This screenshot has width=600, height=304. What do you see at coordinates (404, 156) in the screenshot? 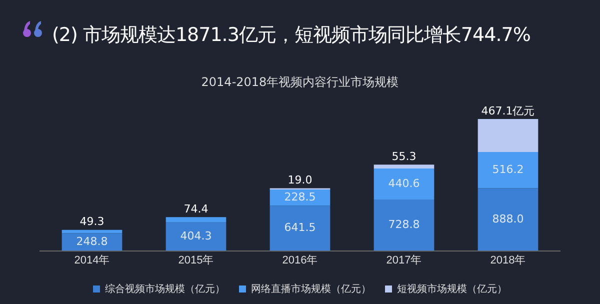
I see `data-label: 55.3` at bounding box center [404, 156].